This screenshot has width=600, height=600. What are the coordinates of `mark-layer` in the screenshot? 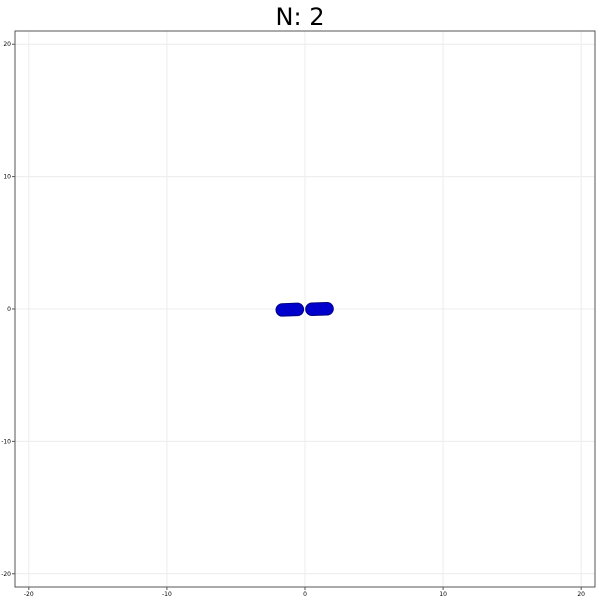 It's located at (304, 309).